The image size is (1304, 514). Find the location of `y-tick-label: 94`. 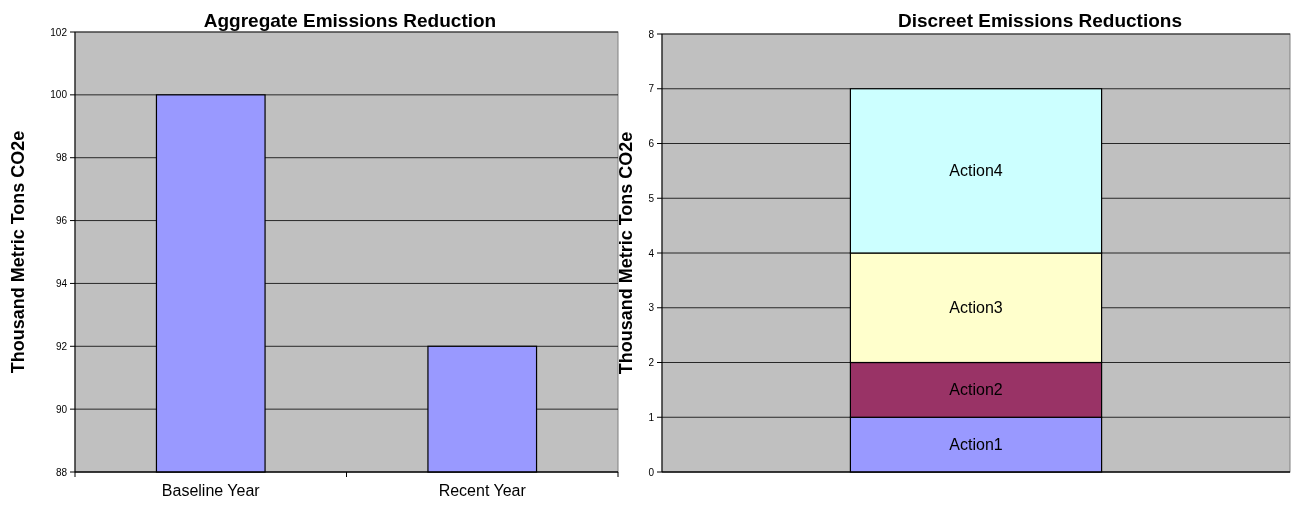

y-tick-label: 94 is located at coordinates (61, 283).